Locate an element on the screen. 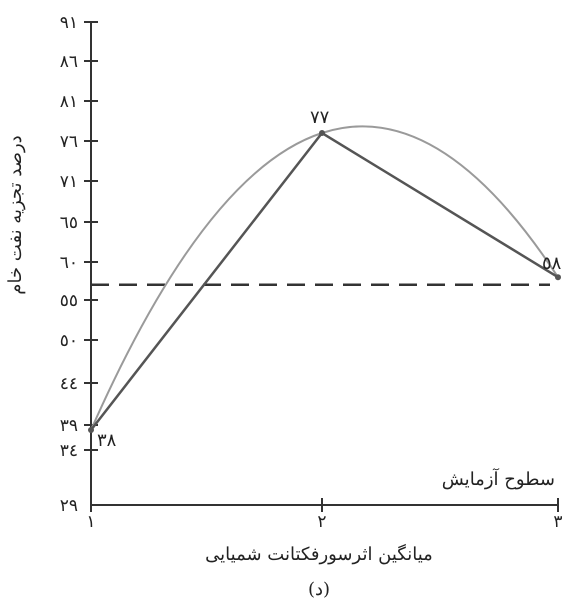  data-label: ٣٨ is located at coordinates (107, 440).